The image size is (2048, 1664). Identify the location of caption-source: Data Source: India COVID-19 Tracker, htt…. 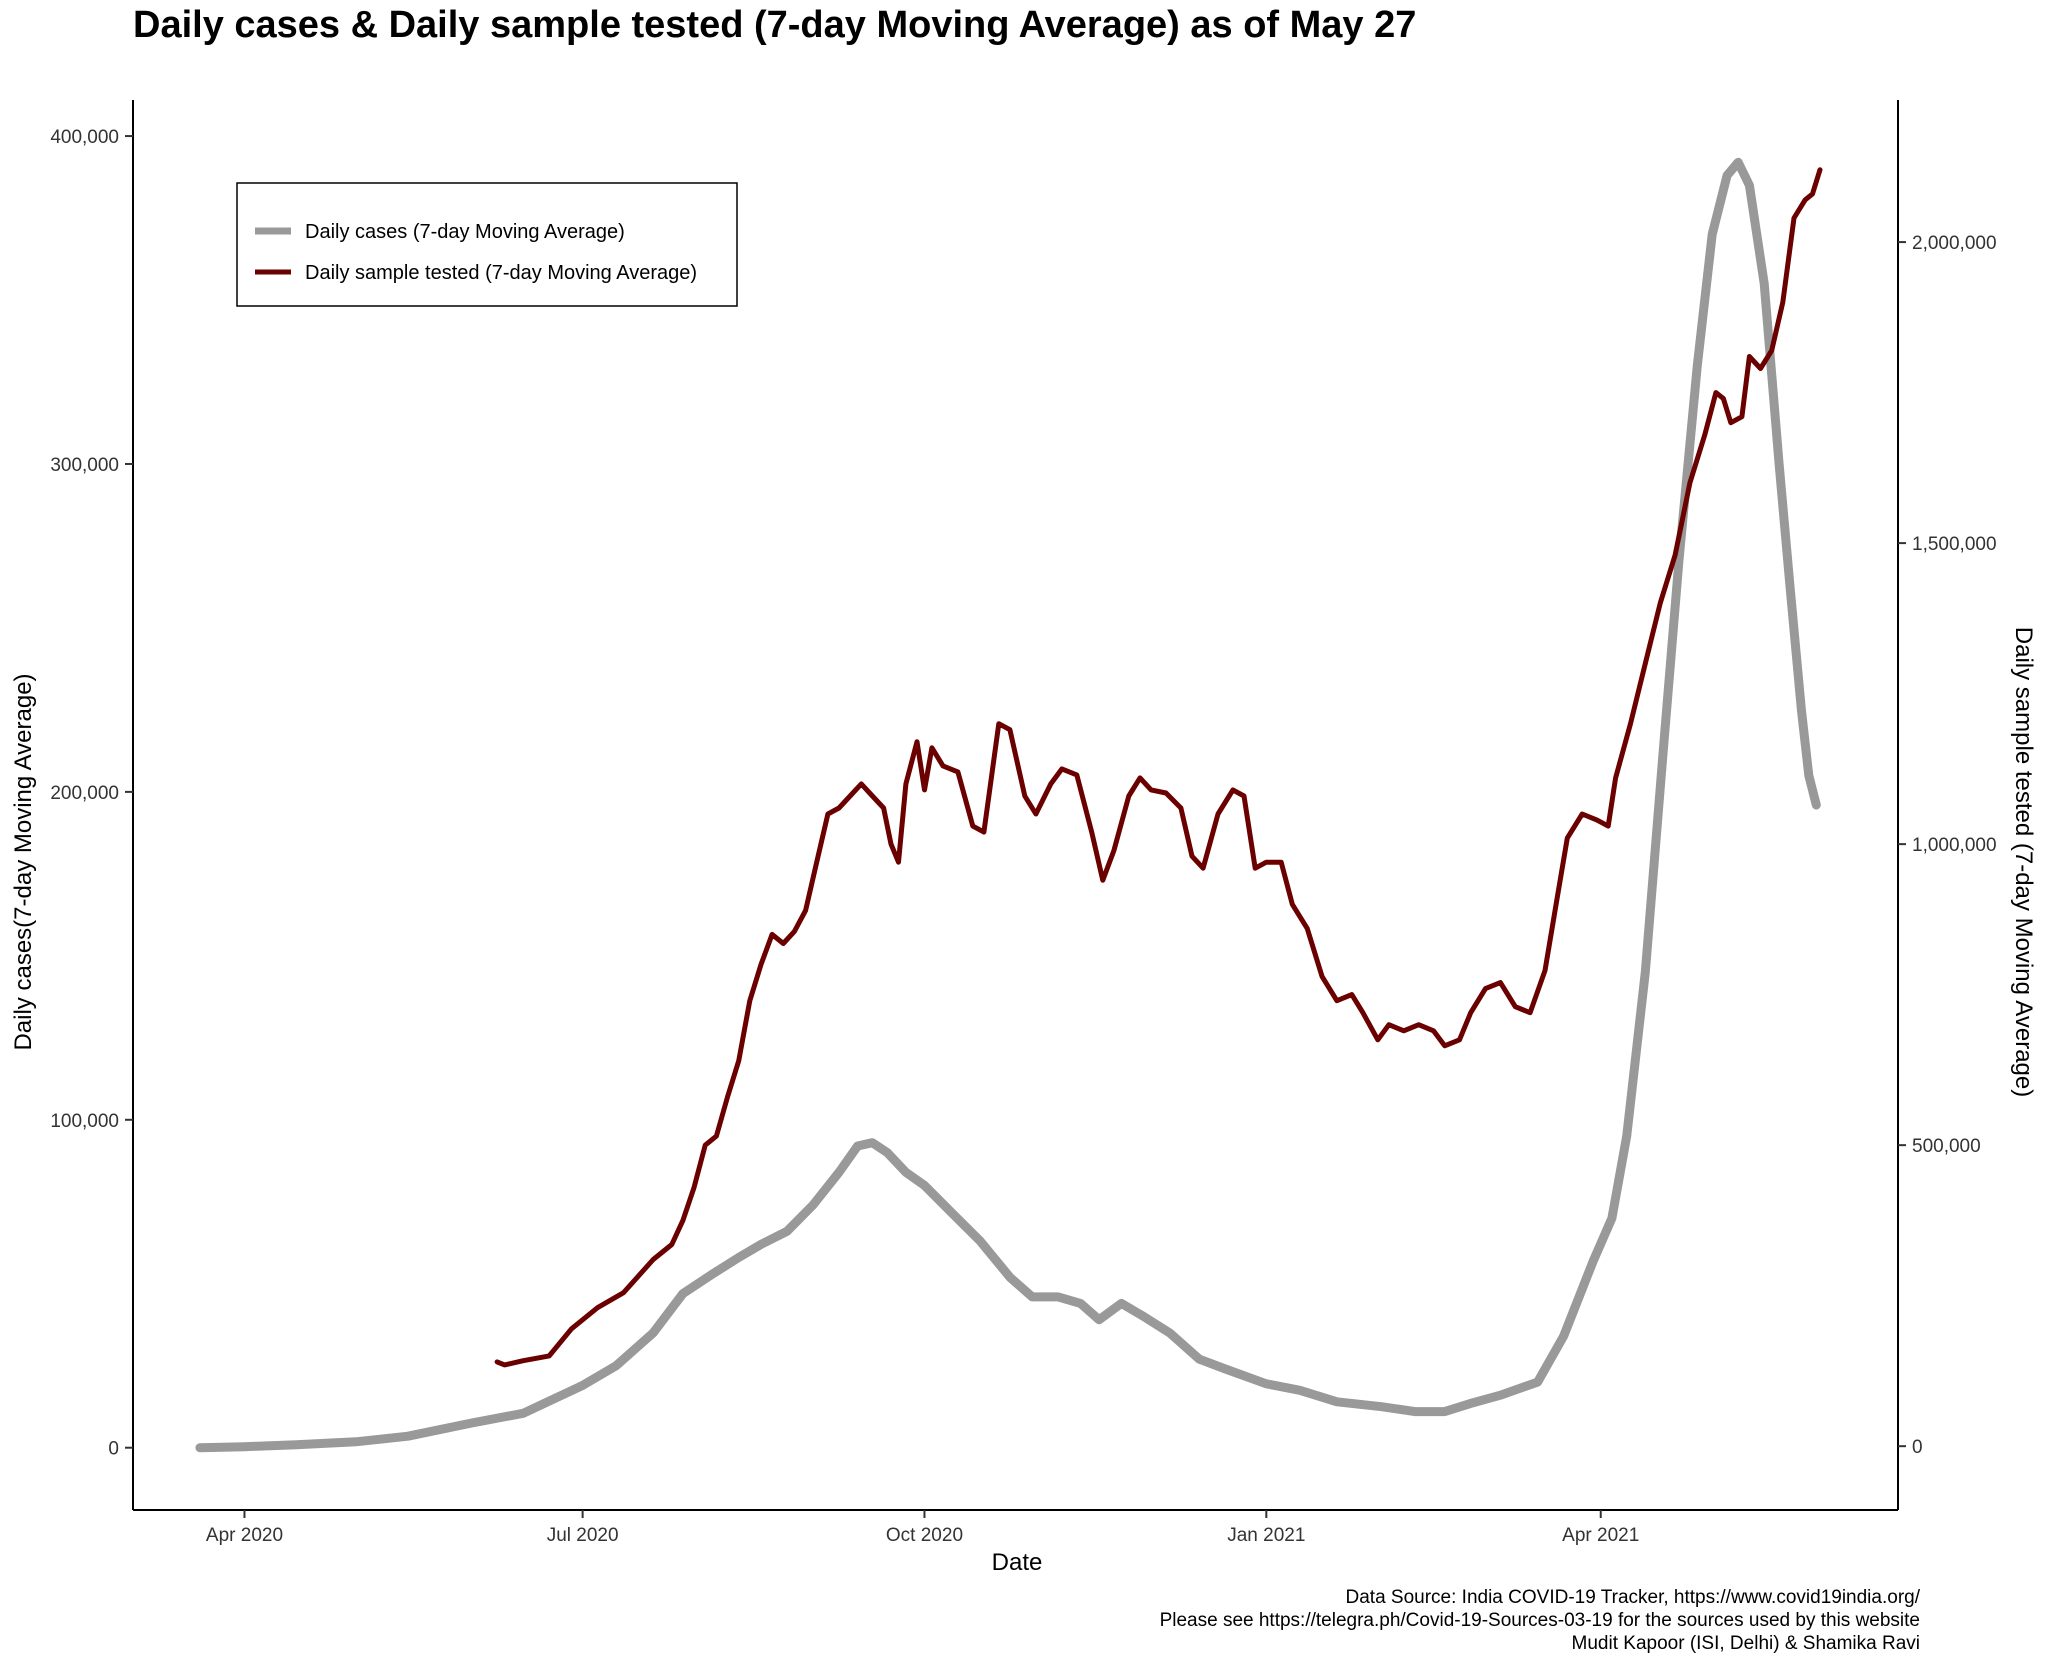
(1633, 1597).